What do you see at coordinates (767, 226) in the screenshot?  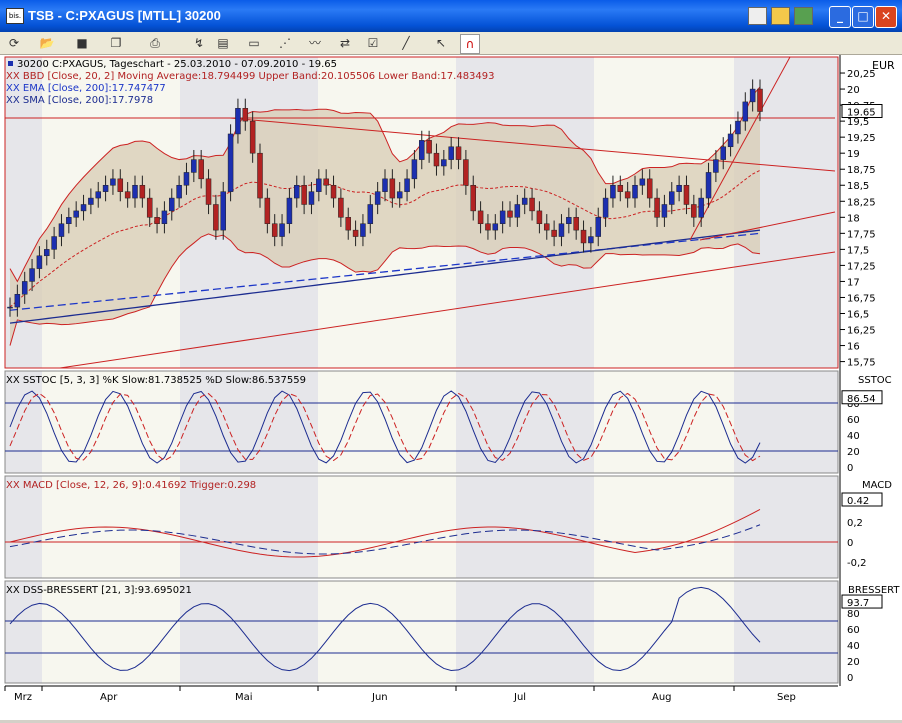 I see `trend-line-mid` at bounding box center [767, 226].